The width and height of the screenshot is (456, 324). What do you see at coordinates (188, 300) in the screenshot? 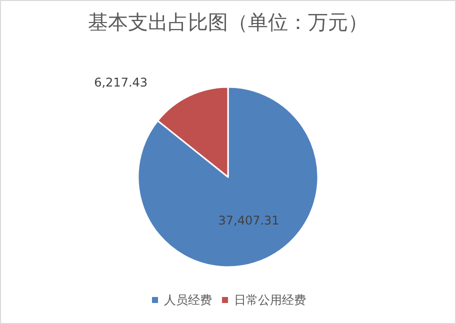
I see `legend-label: 人员经费` at bounding box center [188, 300].